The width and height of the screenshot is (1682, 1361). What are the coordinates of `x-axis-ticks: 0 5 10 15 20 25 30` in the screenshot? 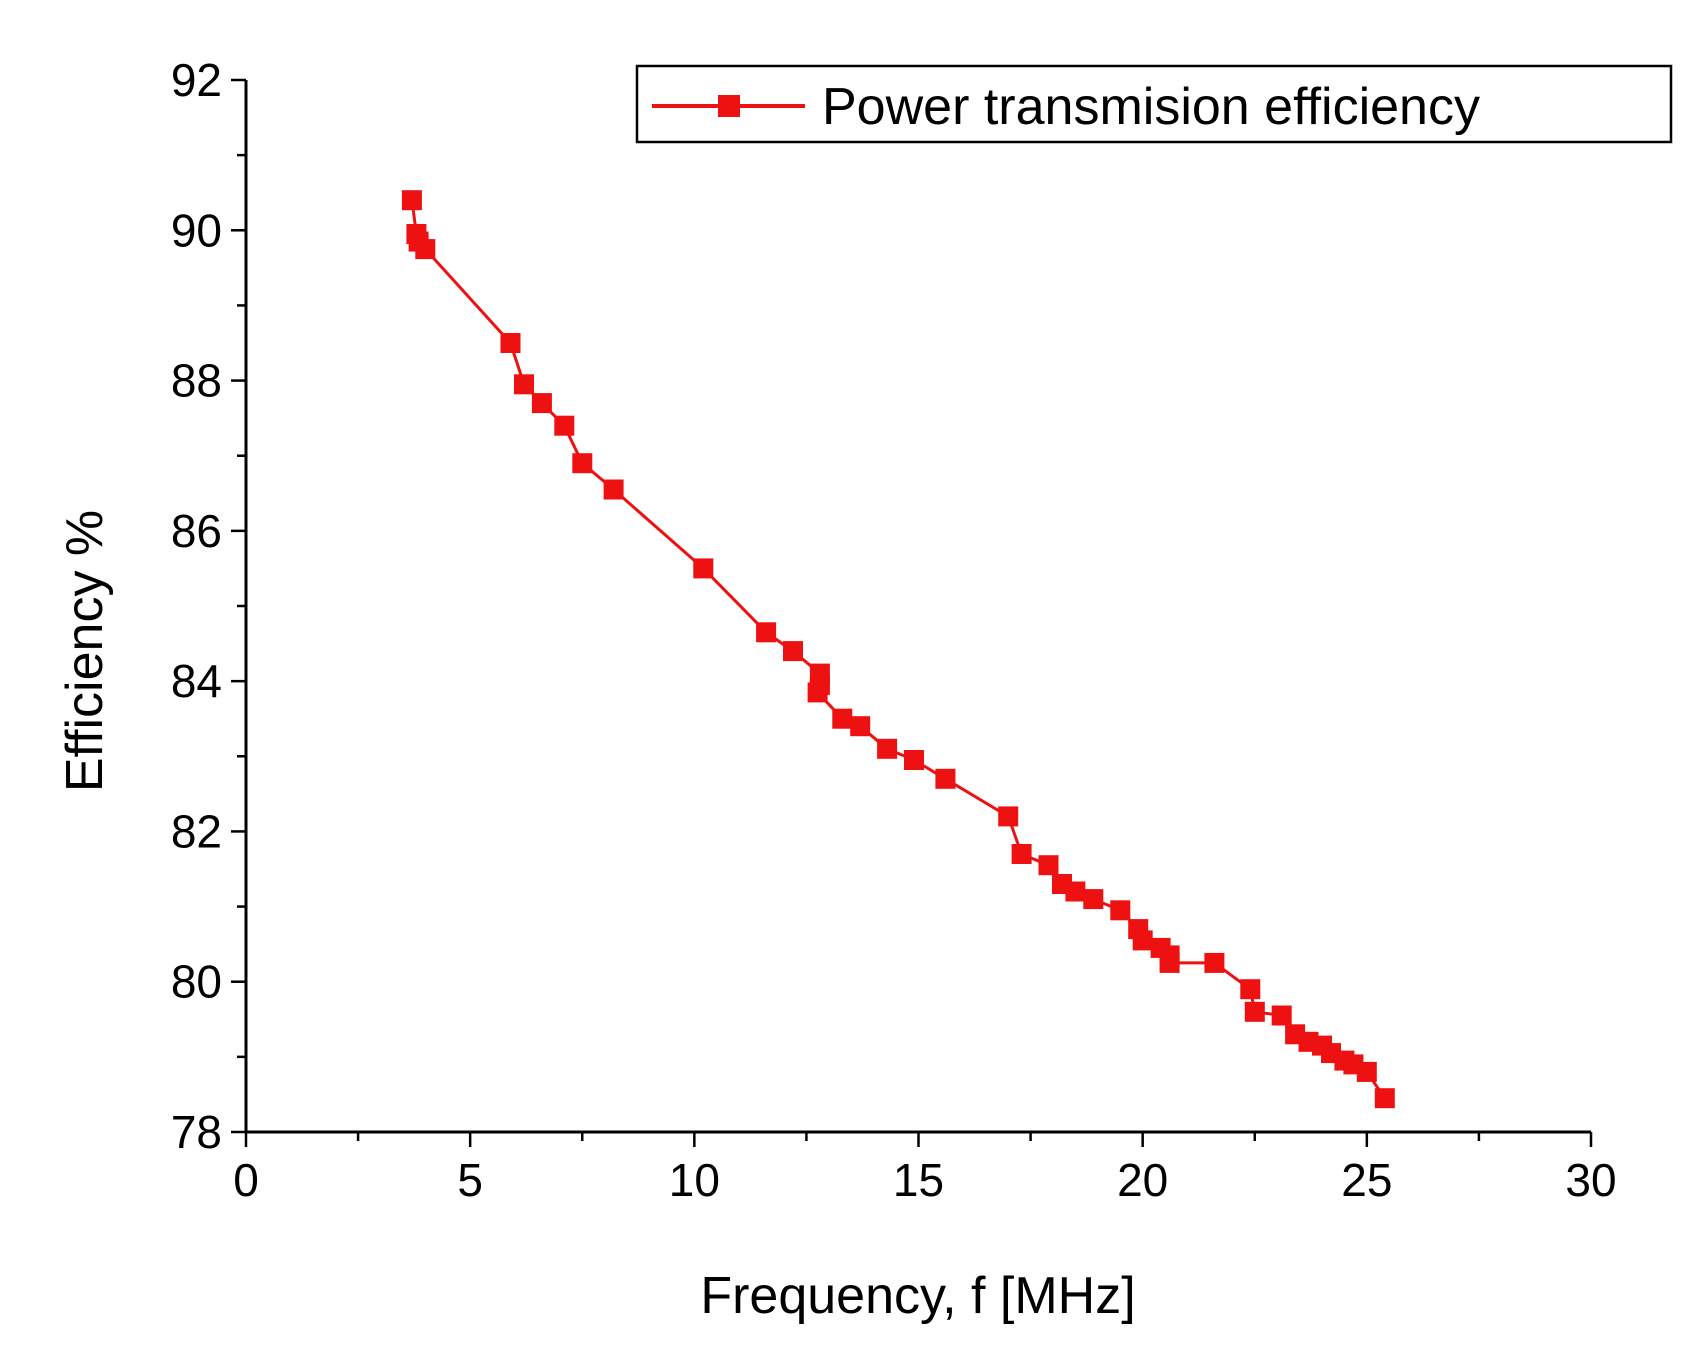 It's located at (925, 1169).